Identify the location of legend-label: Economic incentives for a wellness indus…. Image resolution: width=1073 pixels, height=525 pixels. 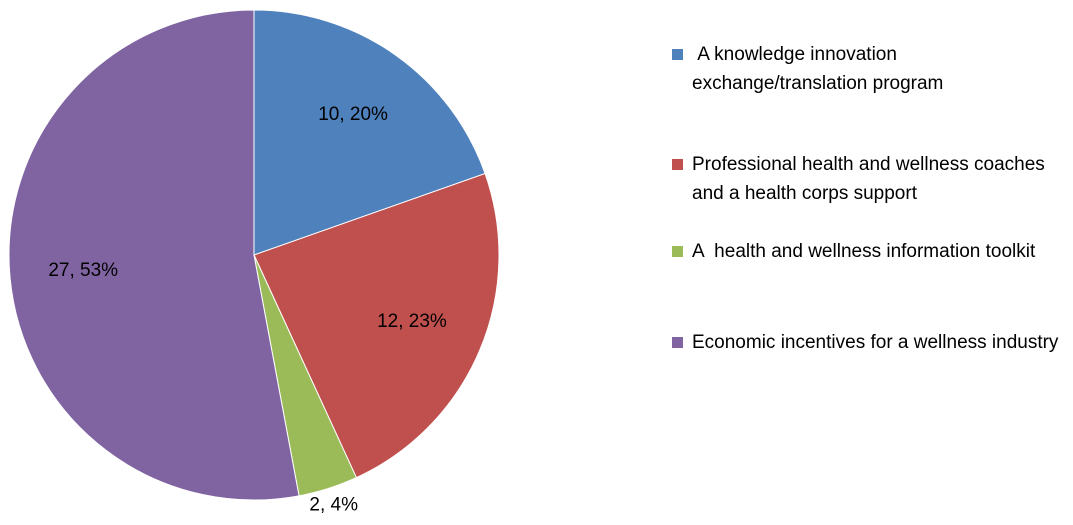
(875, 342).